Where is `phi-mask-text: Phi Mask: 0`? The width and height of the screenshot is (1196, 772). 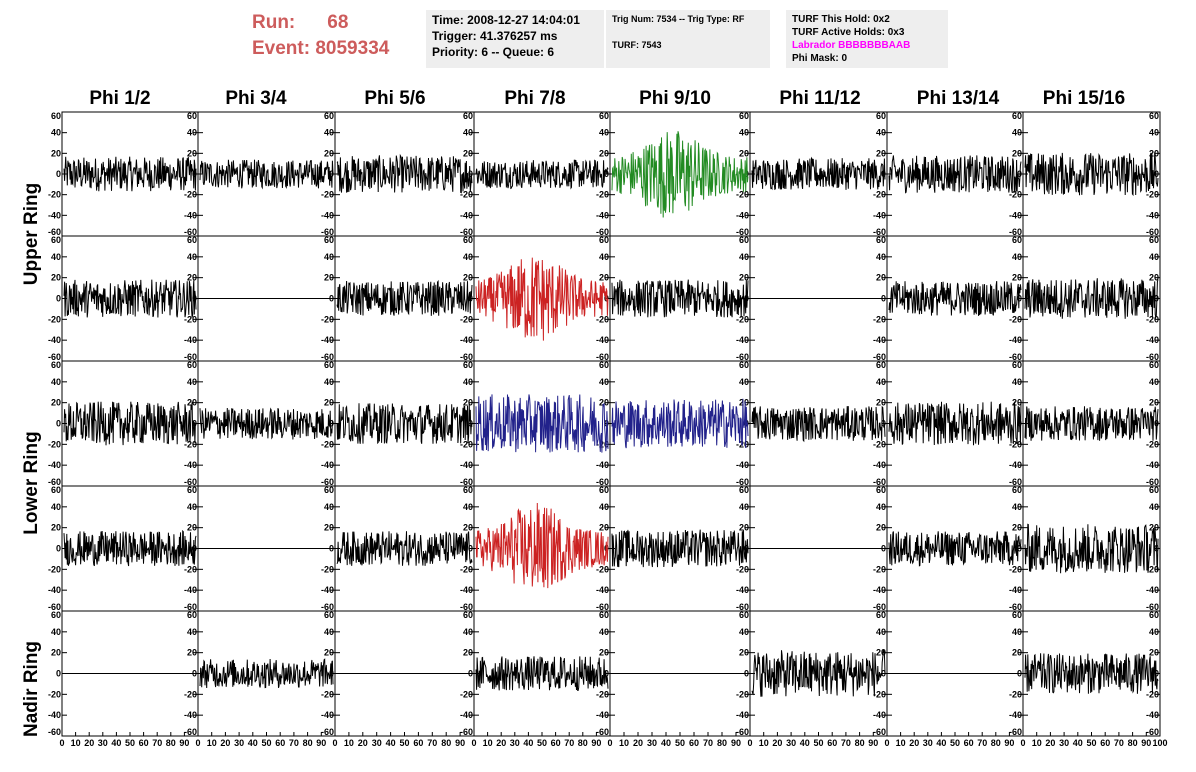
phi-mask-text: Phi Mask: 0 is located at coordinates (820, 58).